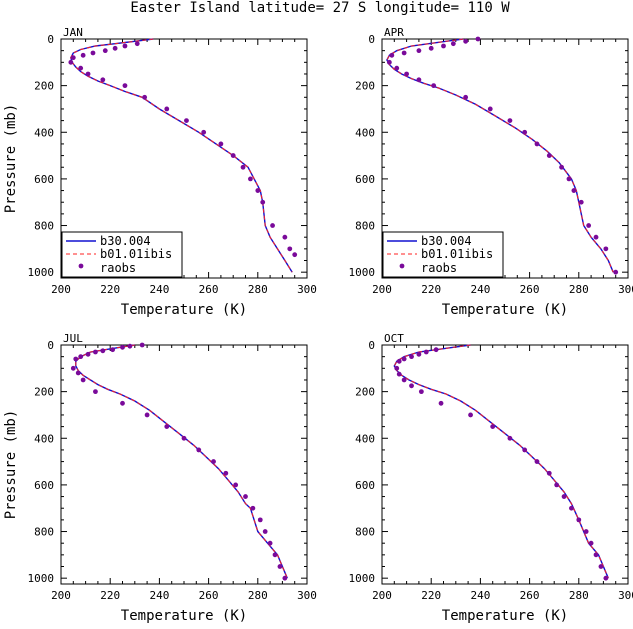  Describe the element at coordinates (44, 132) in the screenshot. I see `y-tick-label: 400` at that location.